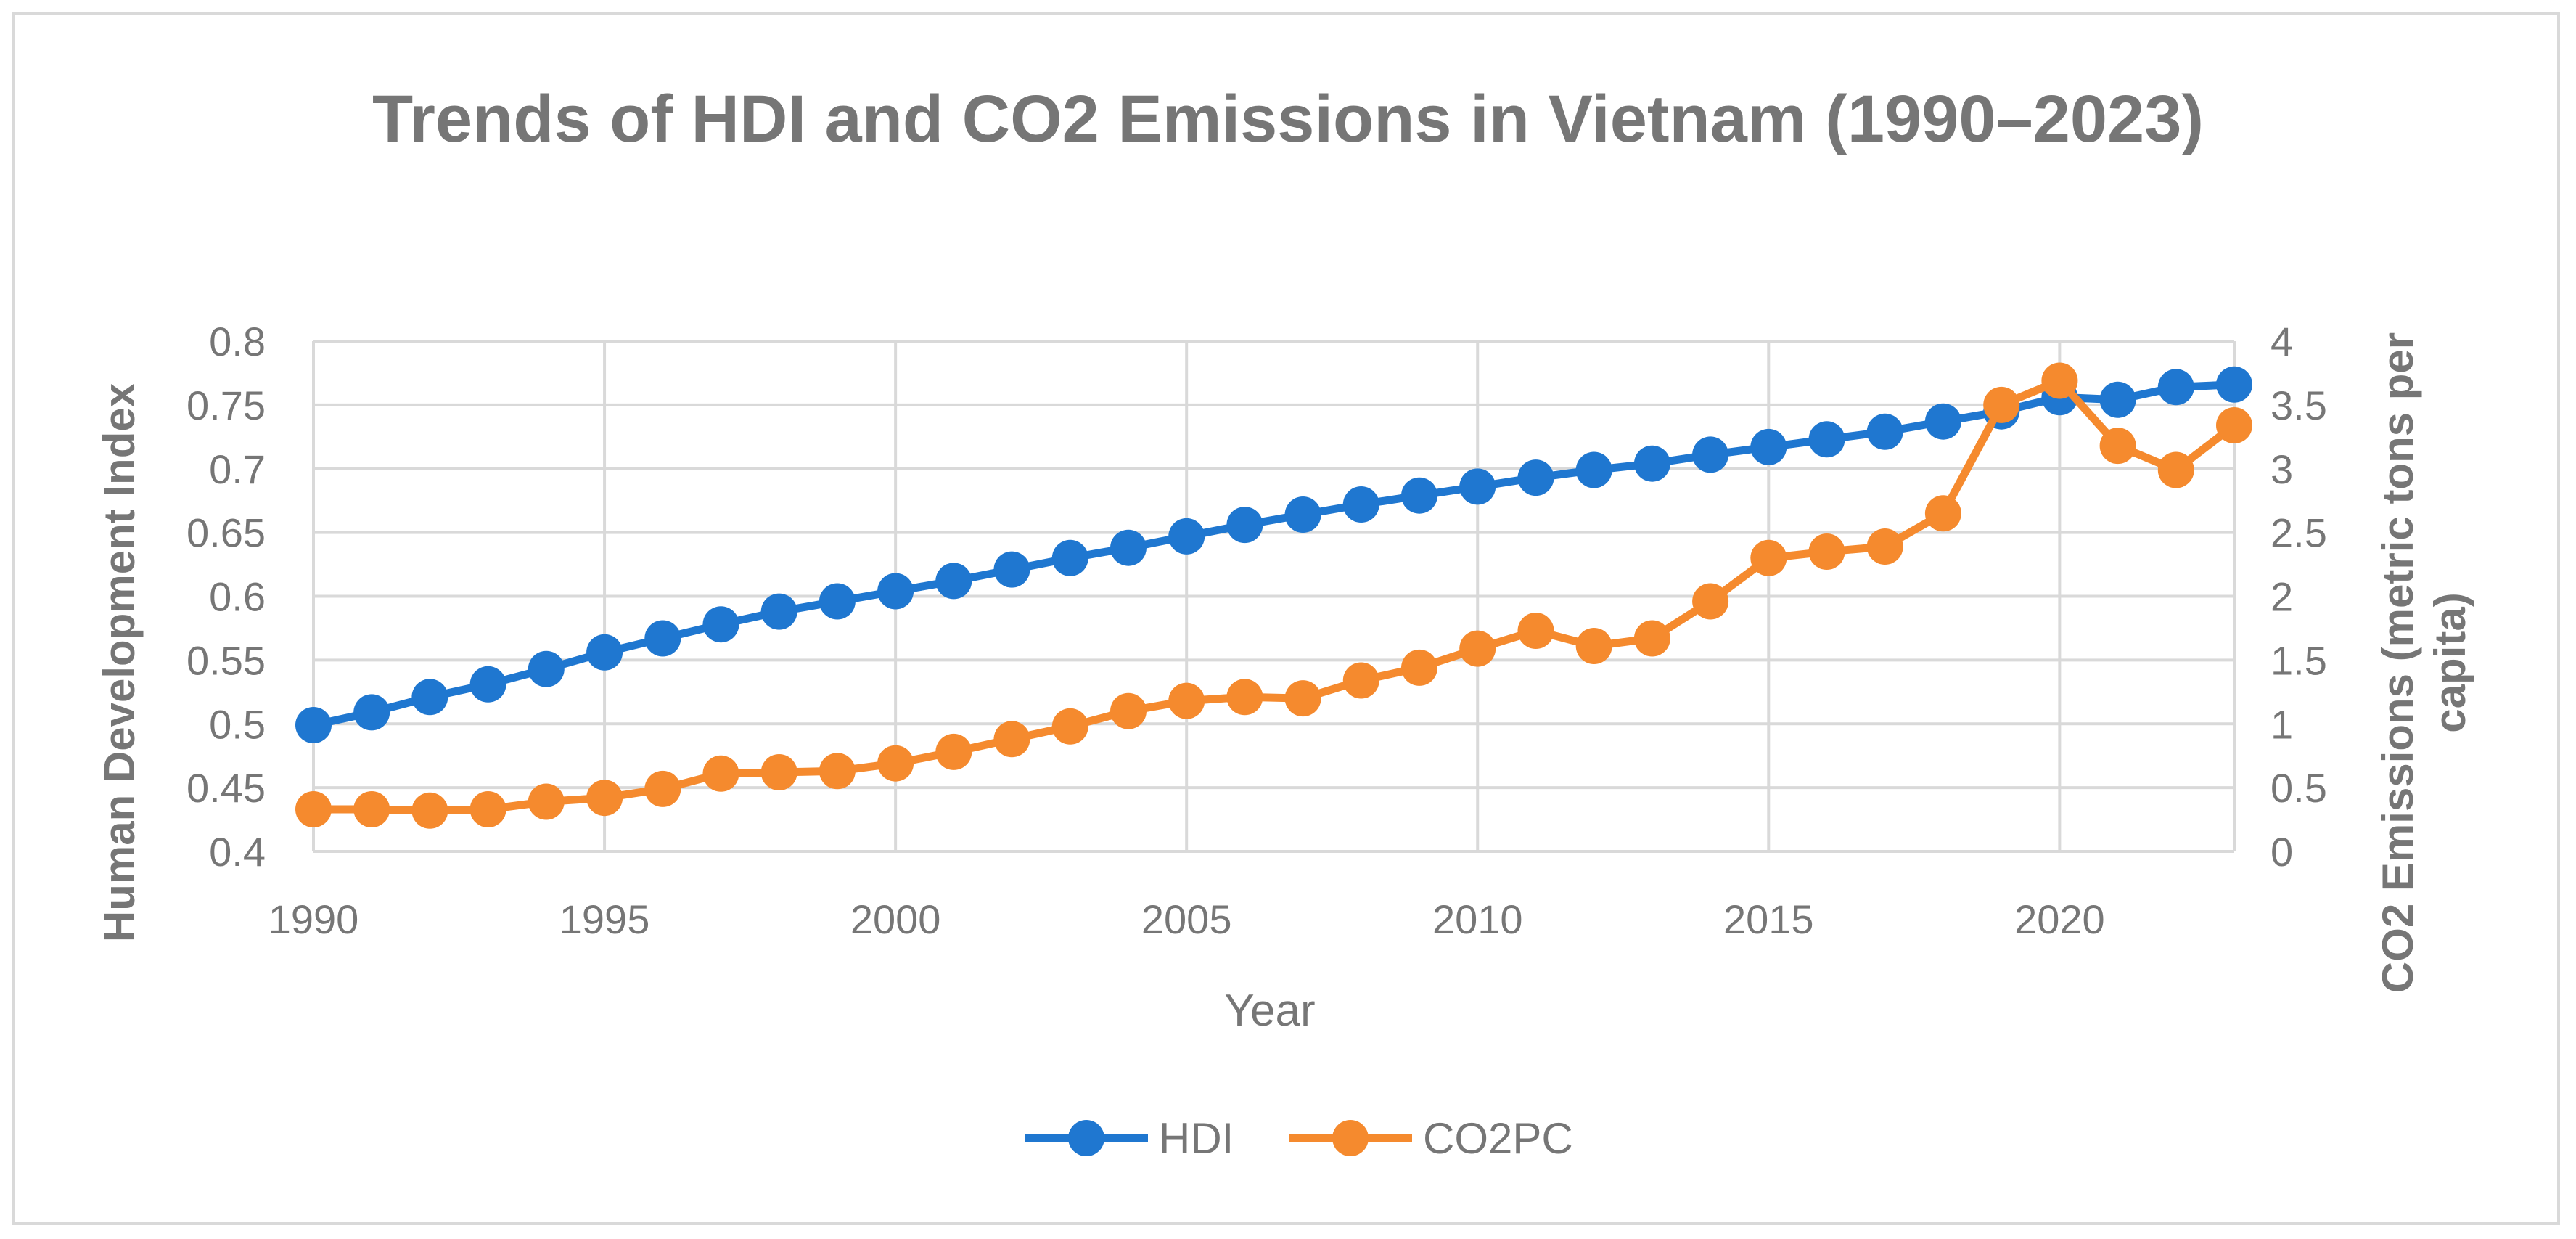 The width and height of the screenshot is (2576, 1239). Describe the element at coordinates (119, 662) in the screenshot. I see `y-axis-left-title: Human Development Index` at that location.